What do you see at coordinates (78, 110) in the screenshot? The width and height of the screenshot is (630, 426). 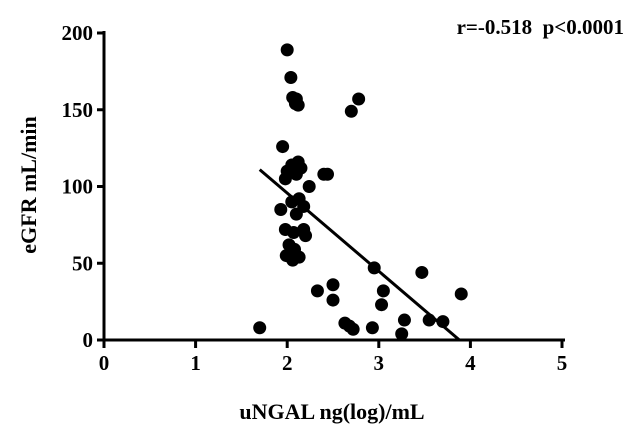 I see `y-tick-label: 150` at bounding box center [78, 110].